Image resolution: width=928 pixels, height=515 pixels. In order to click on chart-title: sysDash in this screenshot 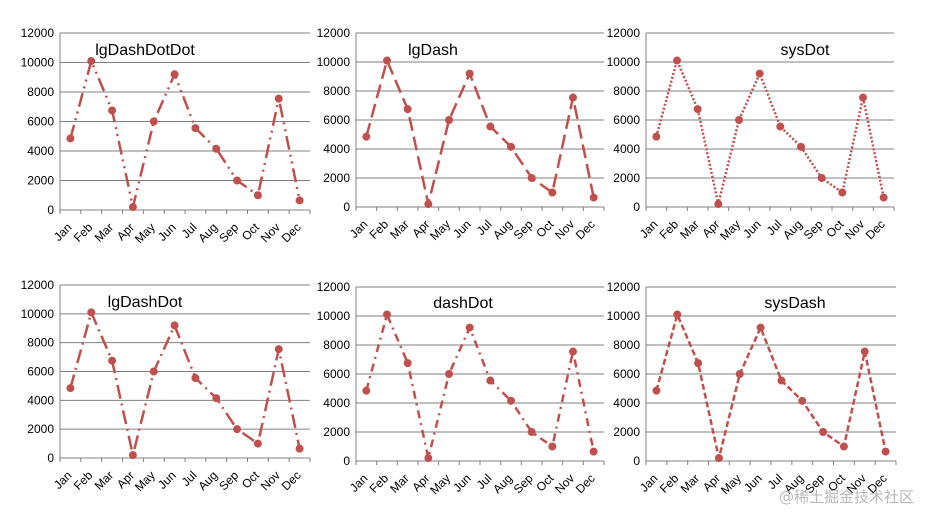, I will do `click(794, 303)`.